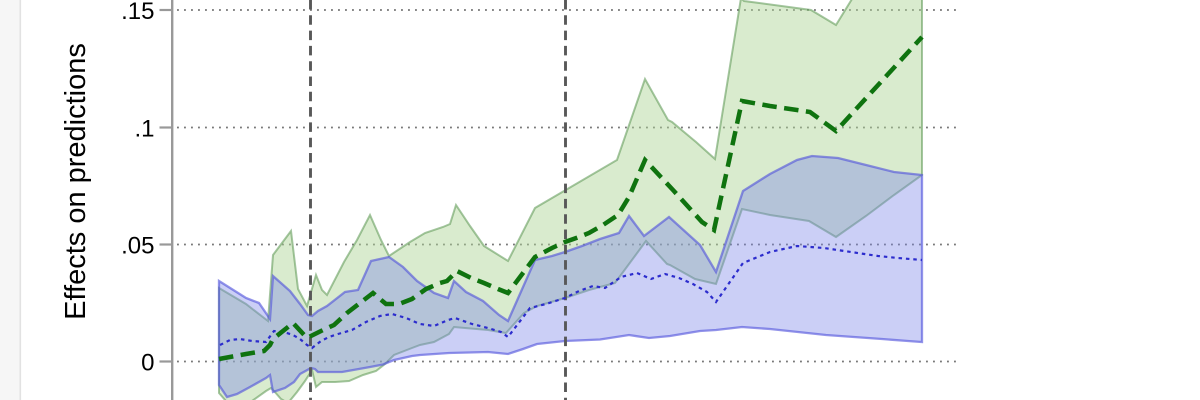 Image resolution: width=1200 pixels, height=400 pixels. Describe the element at coordinates (144, 129) in the screenshot. I see `svg-text: .1` at that location.